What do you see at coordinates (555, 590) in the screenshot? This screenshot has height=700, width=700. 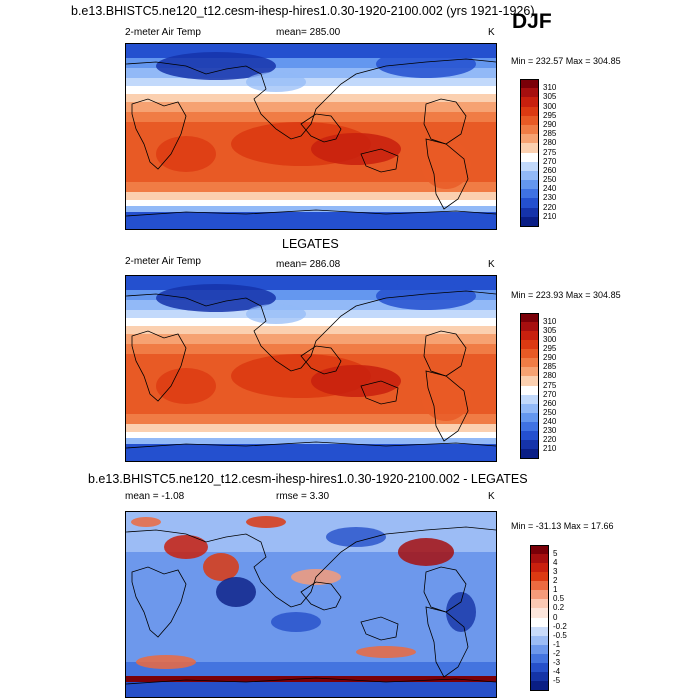 I see `colorbar-tick-label: 1` at bounding box center [555, 590].